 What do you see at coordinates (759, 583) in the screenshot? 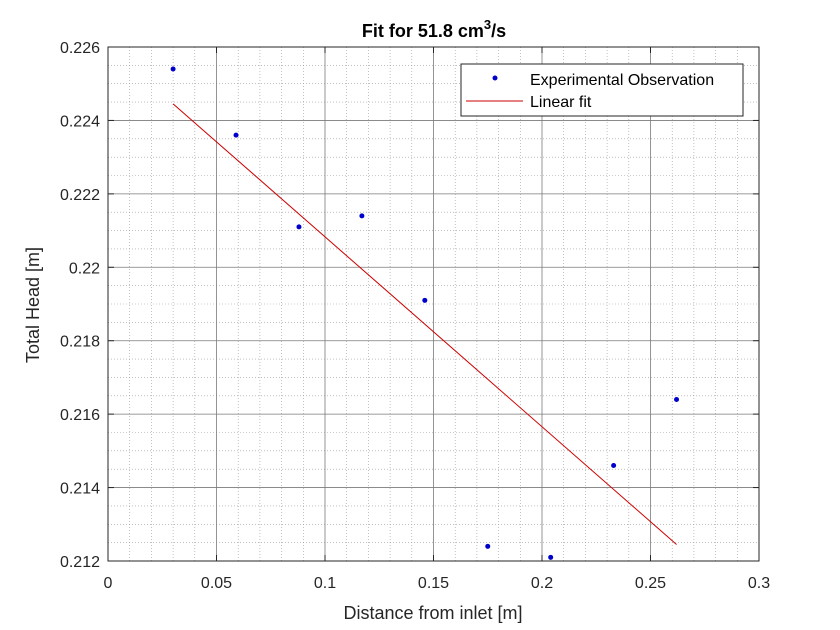
I see `x-tick-label: 0.3` at bounding box center [759, 583].